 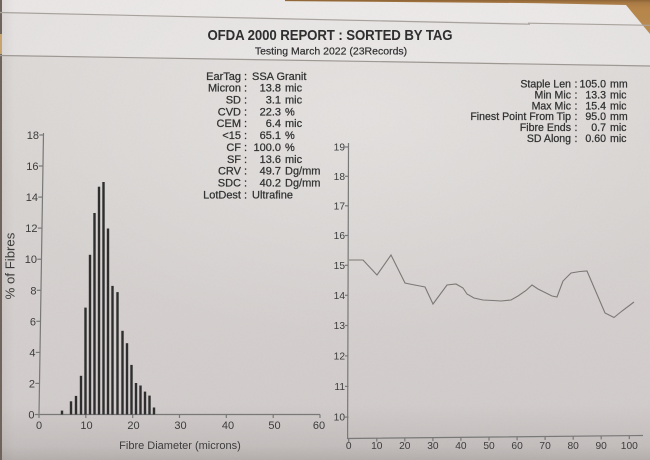 I want to click on svg-text: 13, so click(x=340, y=326).